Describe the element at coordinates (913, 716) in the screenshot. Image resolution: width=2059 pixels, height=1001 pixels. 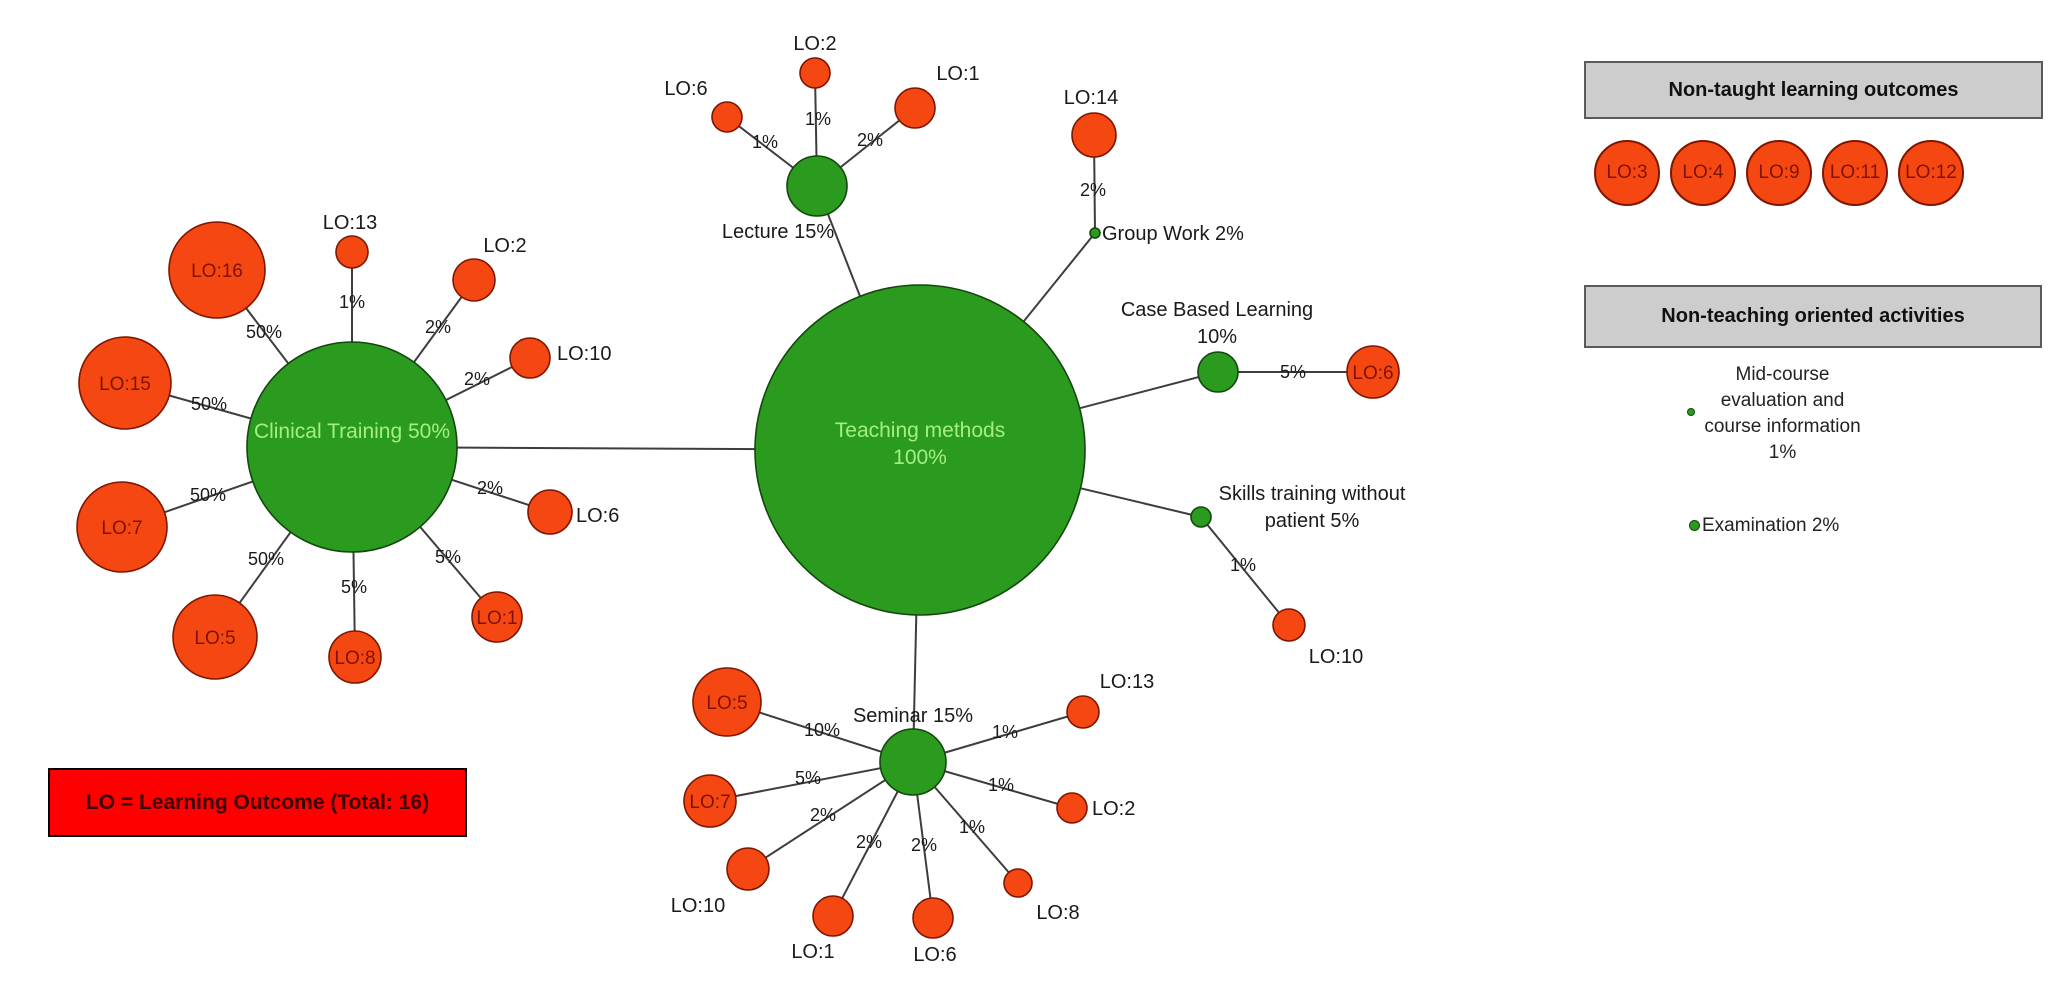
I see `node-label-seminar: Seminar 15%` at that location.